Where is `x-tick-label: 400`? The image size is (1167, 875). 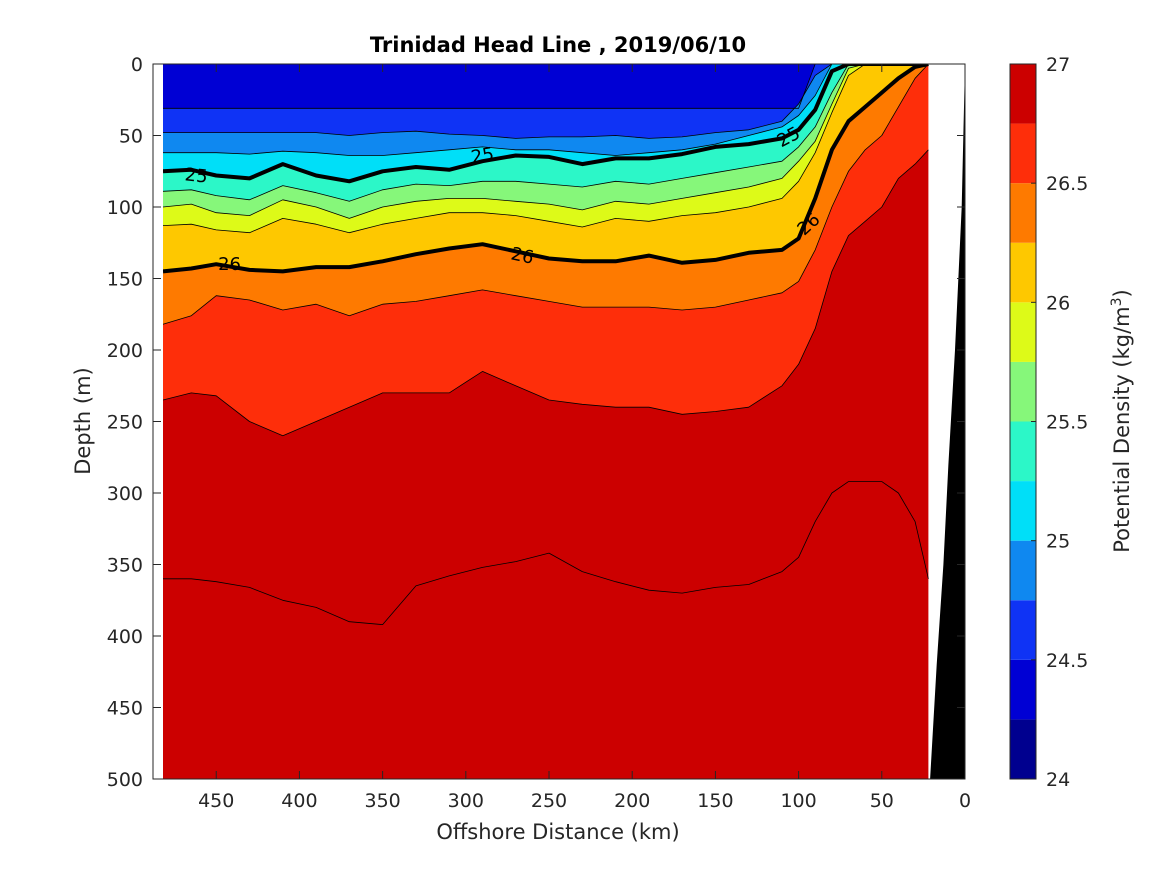 x-tick-label: 400 is located at coordinates (299, 801).